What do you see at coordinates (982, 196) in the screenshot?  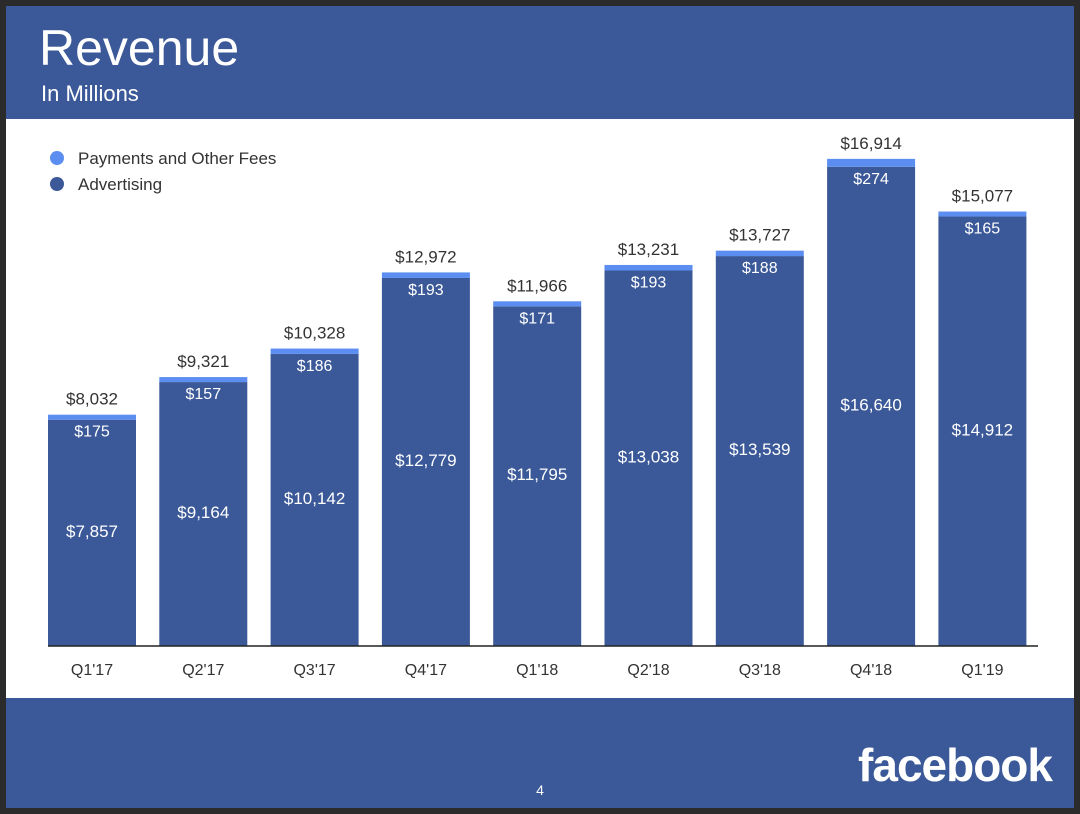 I see `total-value-label: $15,077` at bounding box center [982, 196].